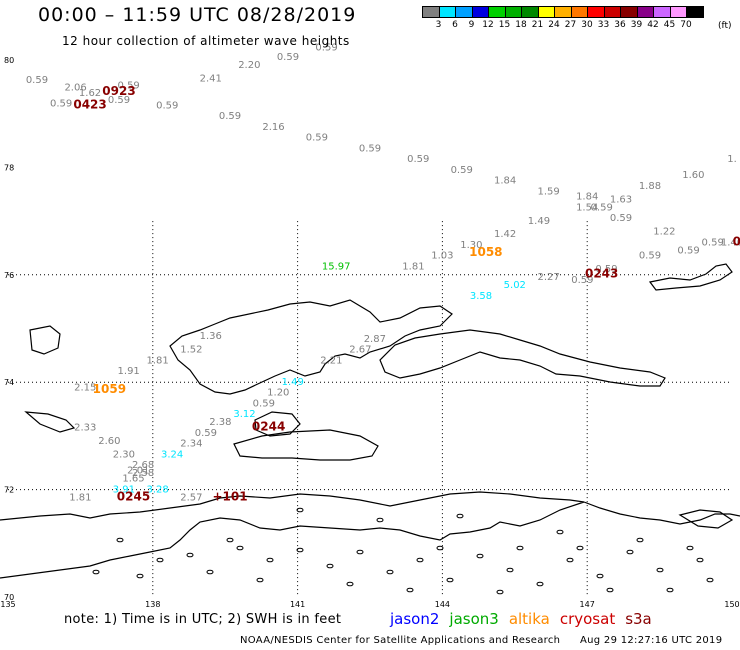  What do you see at coordinates (124, 489) in the screenshot?
I see `wave-height-value: 3.91` at bounding box center [124, 489].